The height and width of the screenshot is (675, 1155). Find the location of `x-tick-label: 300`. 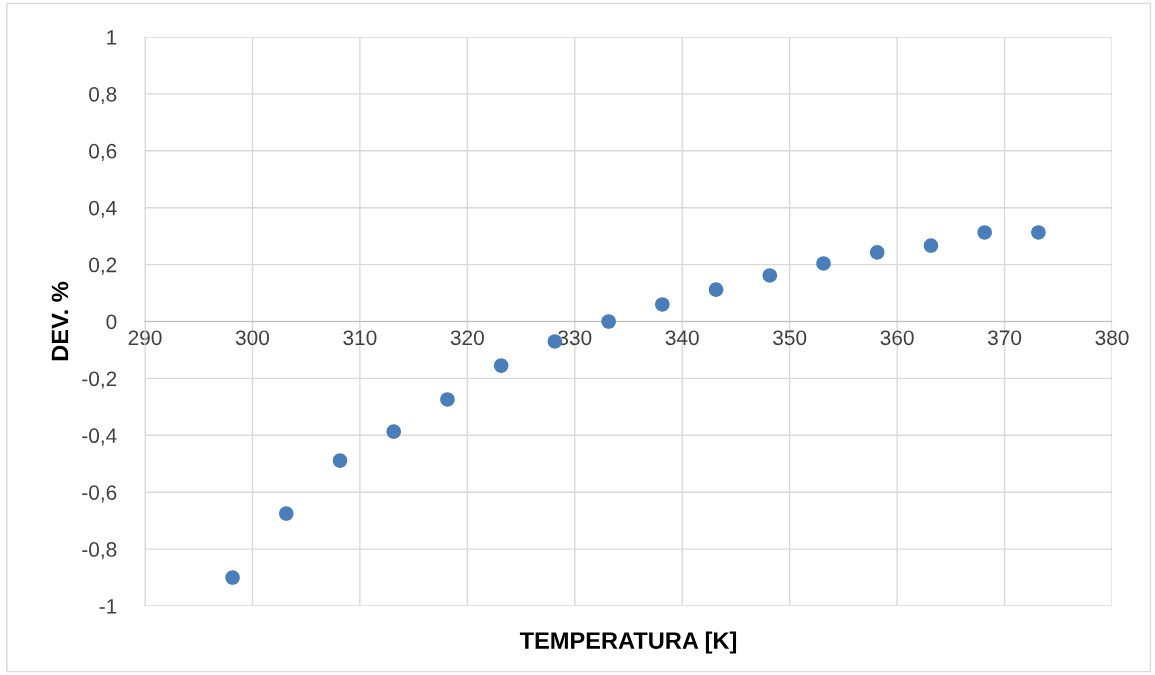

x-tick-label: 300 is located at coordinates (252, 338).